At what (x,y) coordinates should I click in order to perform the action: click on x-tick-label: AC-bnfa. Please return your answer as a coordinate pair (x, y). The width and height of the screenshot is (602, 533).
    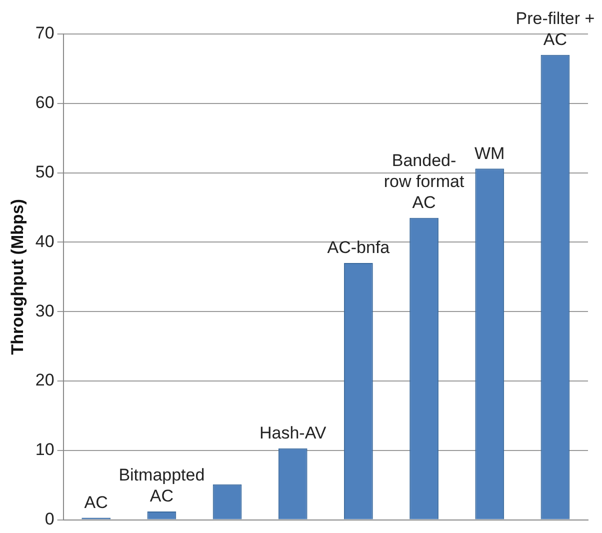
    Looking at the image, I should click on (358, 248).